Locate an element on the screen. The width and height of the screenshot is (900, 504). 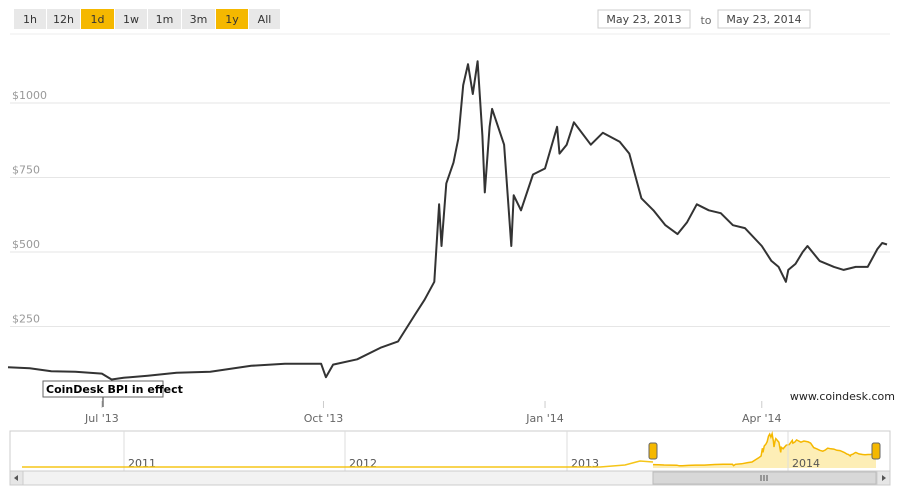
scroll-right-arrow is located at coordinates (884, 478).